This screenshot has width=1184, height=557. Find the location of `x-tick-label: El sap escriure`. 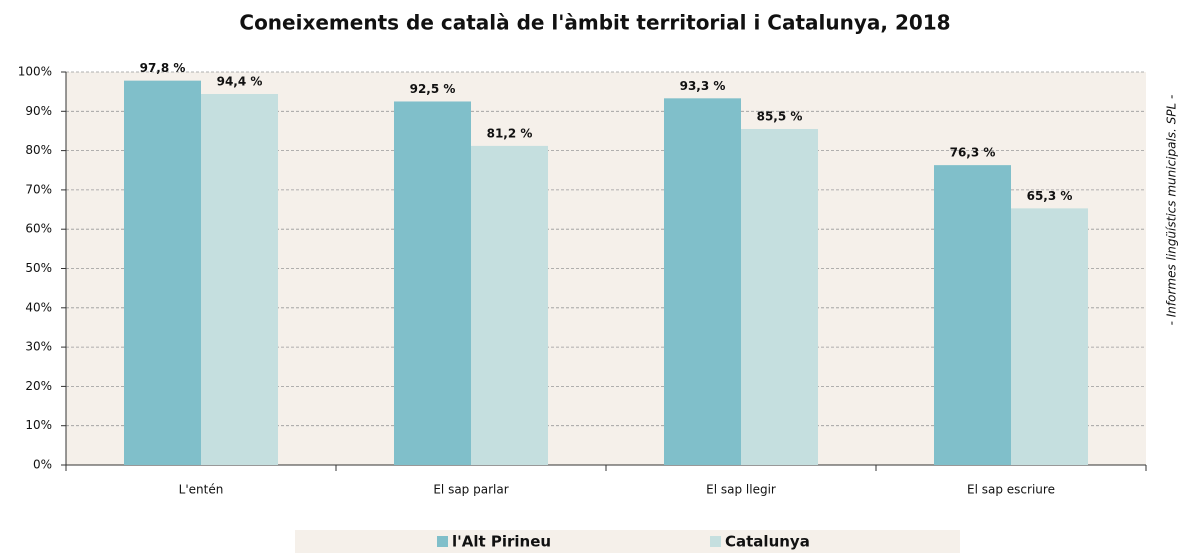

x-tick-label: El sap escriure is located at coordinates (1011, 490).